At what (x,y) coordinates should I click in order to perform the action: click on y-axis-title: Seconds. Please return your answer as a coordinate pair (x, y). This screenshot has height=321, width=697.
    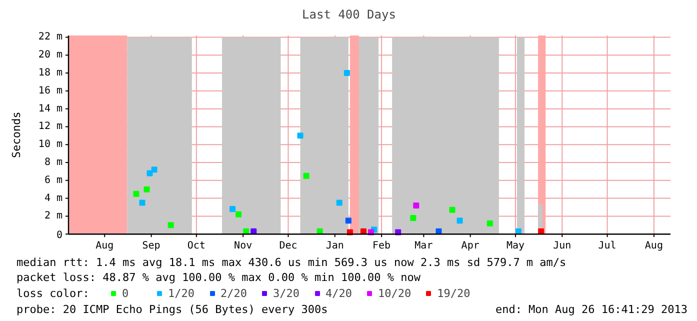
    Looking at the image, I should click on (16, 135).